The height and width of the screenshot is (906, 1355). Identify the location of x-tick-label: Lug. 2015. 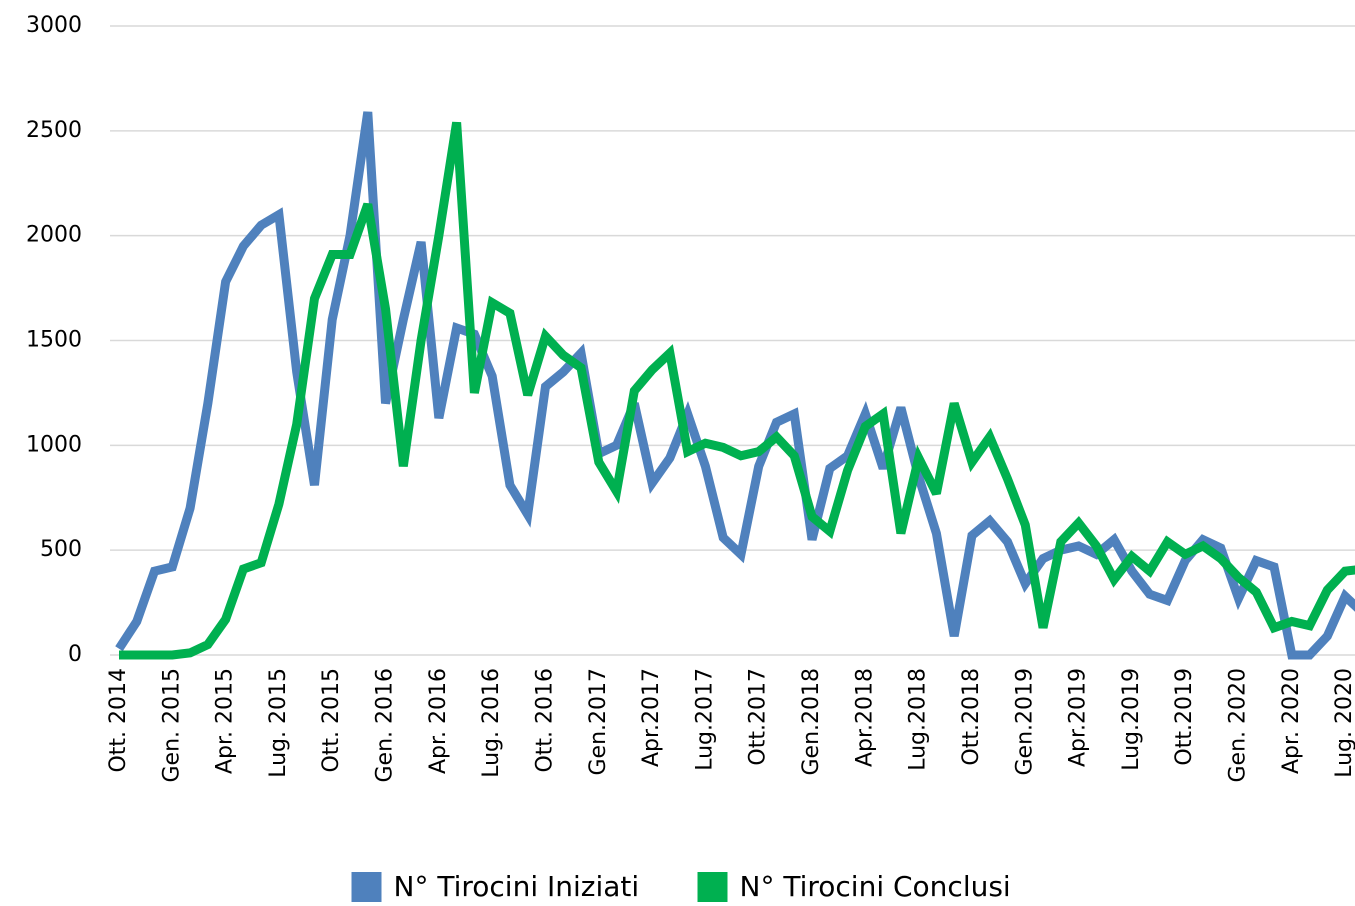
(278, 723).